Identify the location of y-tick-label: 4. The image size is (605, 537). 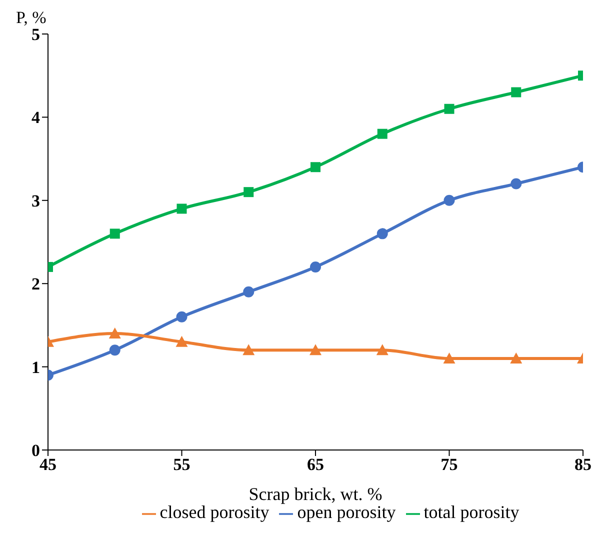
(36, 118).